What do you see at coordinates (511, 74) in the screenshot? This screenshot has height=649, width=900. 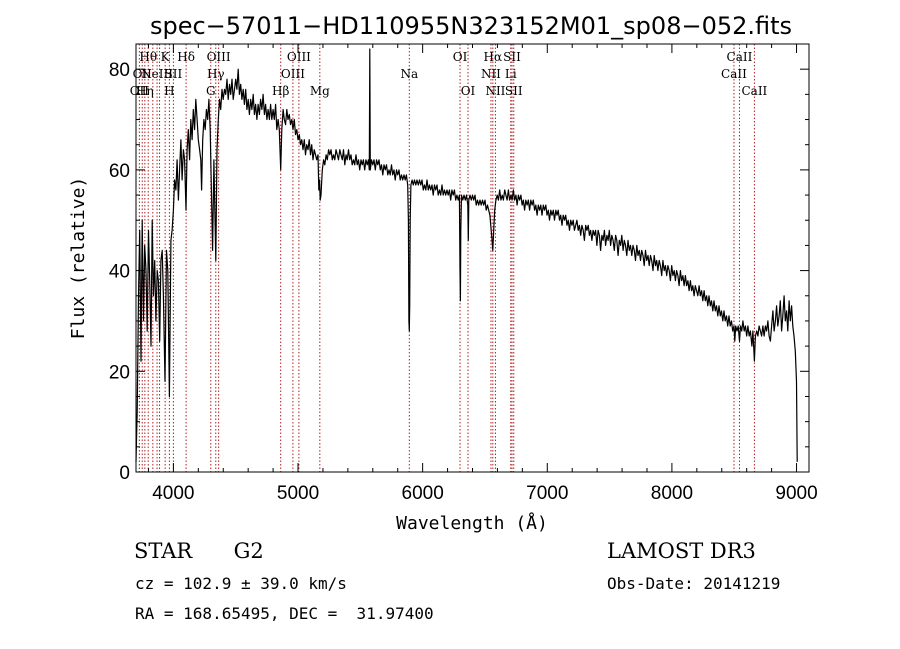 I see `line-marker-label: Li` at bounding box center [511, 74].